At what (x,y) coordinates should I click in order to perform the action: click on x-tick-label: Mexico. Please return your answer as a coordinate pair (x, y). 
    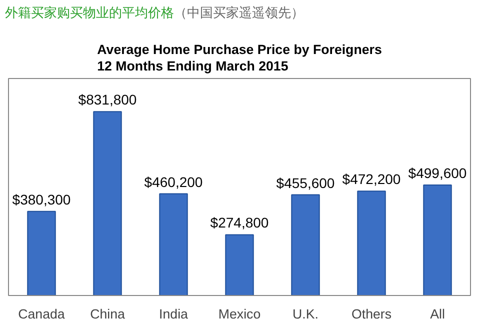
    Looking at the image, I should click on (239, 314).